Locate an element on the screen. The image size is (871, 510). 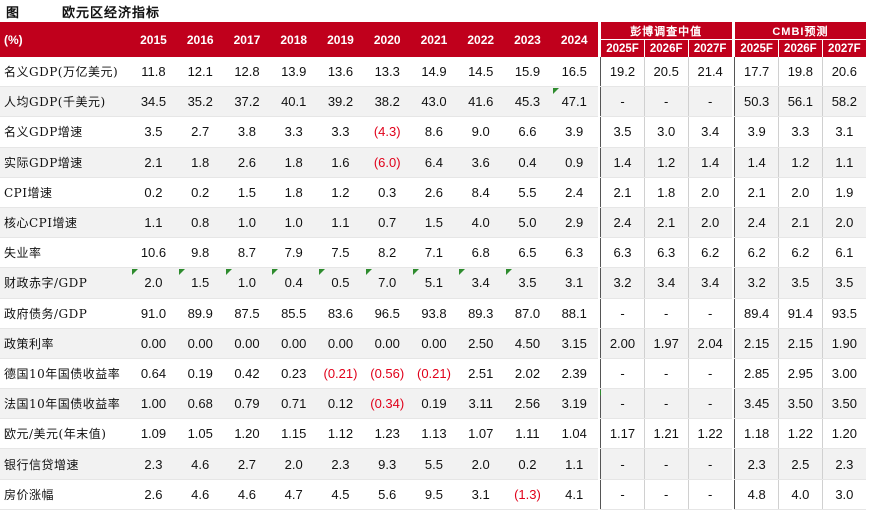
row-label: 政府债务/GDP is located at coordinates (65, 313).